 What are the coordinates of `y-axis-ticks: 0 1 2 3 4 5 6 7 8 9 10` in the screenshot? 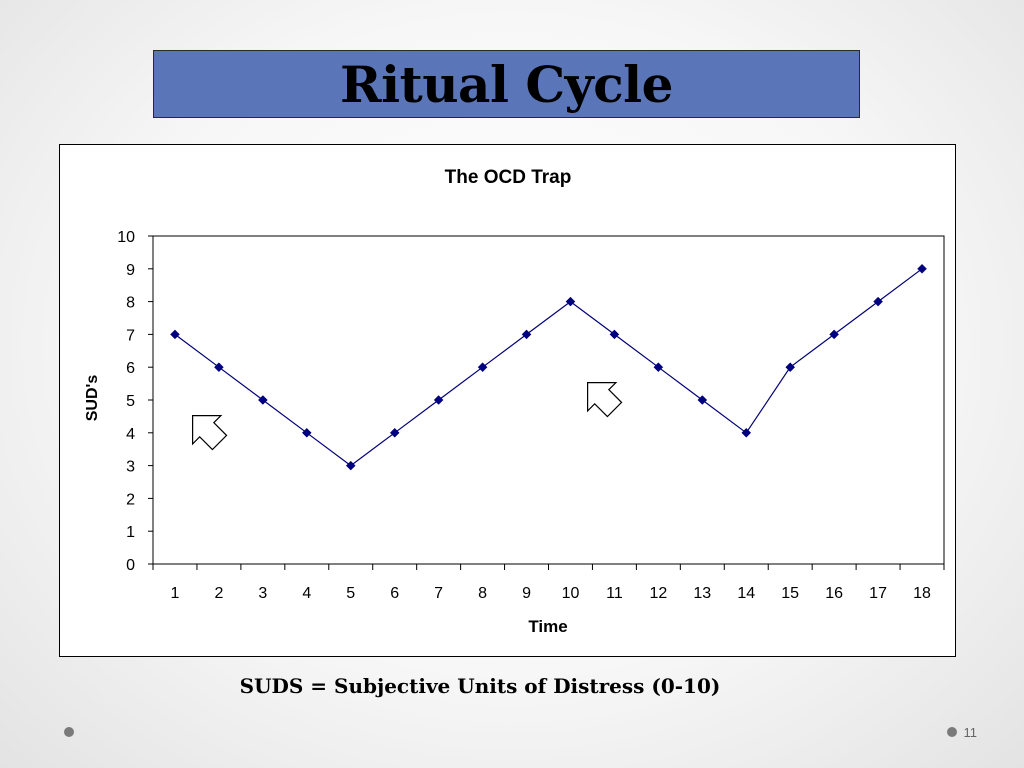 It's located at (135, 401).